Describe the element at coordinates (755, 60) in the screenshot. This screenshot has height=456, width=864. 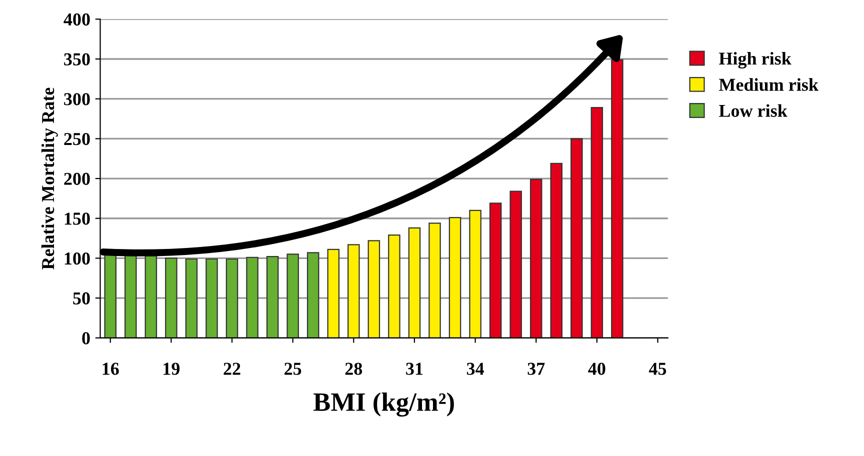
I see `legend-label: High risk` at that location.